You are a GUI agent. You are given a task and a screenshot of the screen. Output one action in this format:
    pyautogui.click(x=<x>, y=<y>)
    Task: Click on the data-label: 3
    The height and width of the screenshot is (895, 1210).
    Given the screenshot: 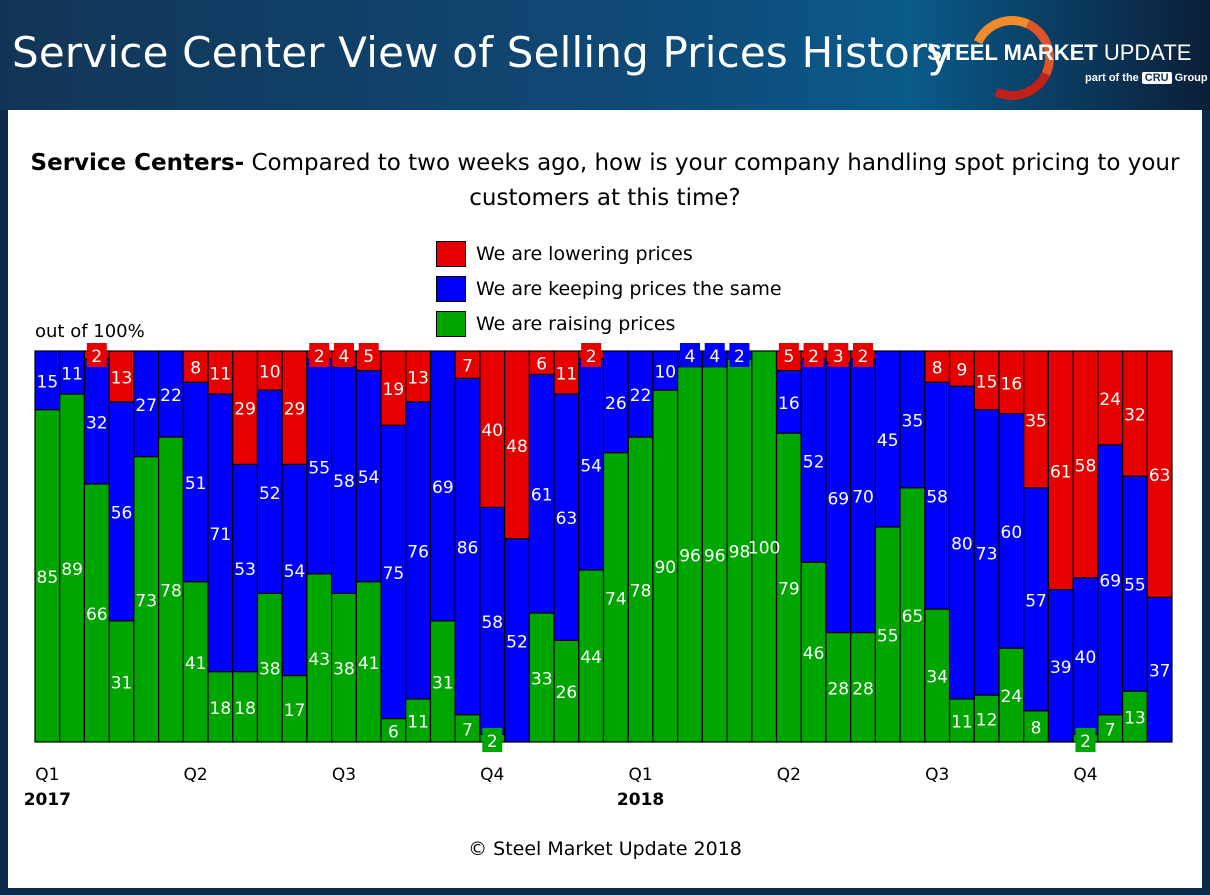 What is the action you would take?
    pyautogui.click(x=838, y=357)
    